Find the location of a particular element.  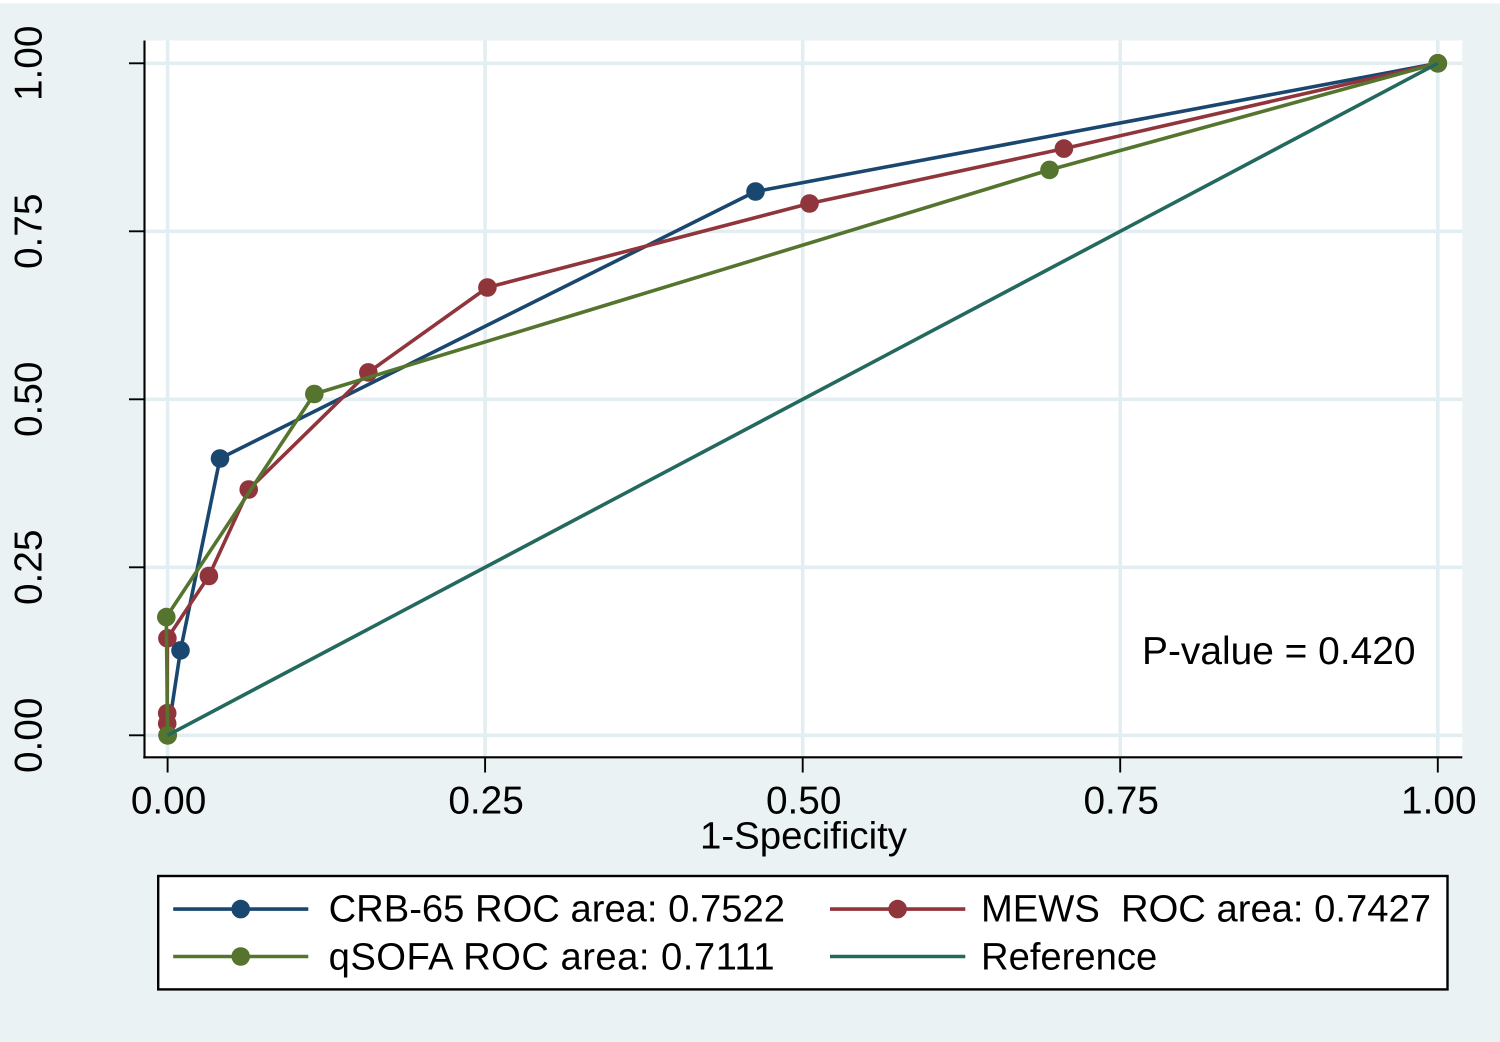

svg-text: MEWS ROC area: 0.7427 is located at coordinates (1206, 909).